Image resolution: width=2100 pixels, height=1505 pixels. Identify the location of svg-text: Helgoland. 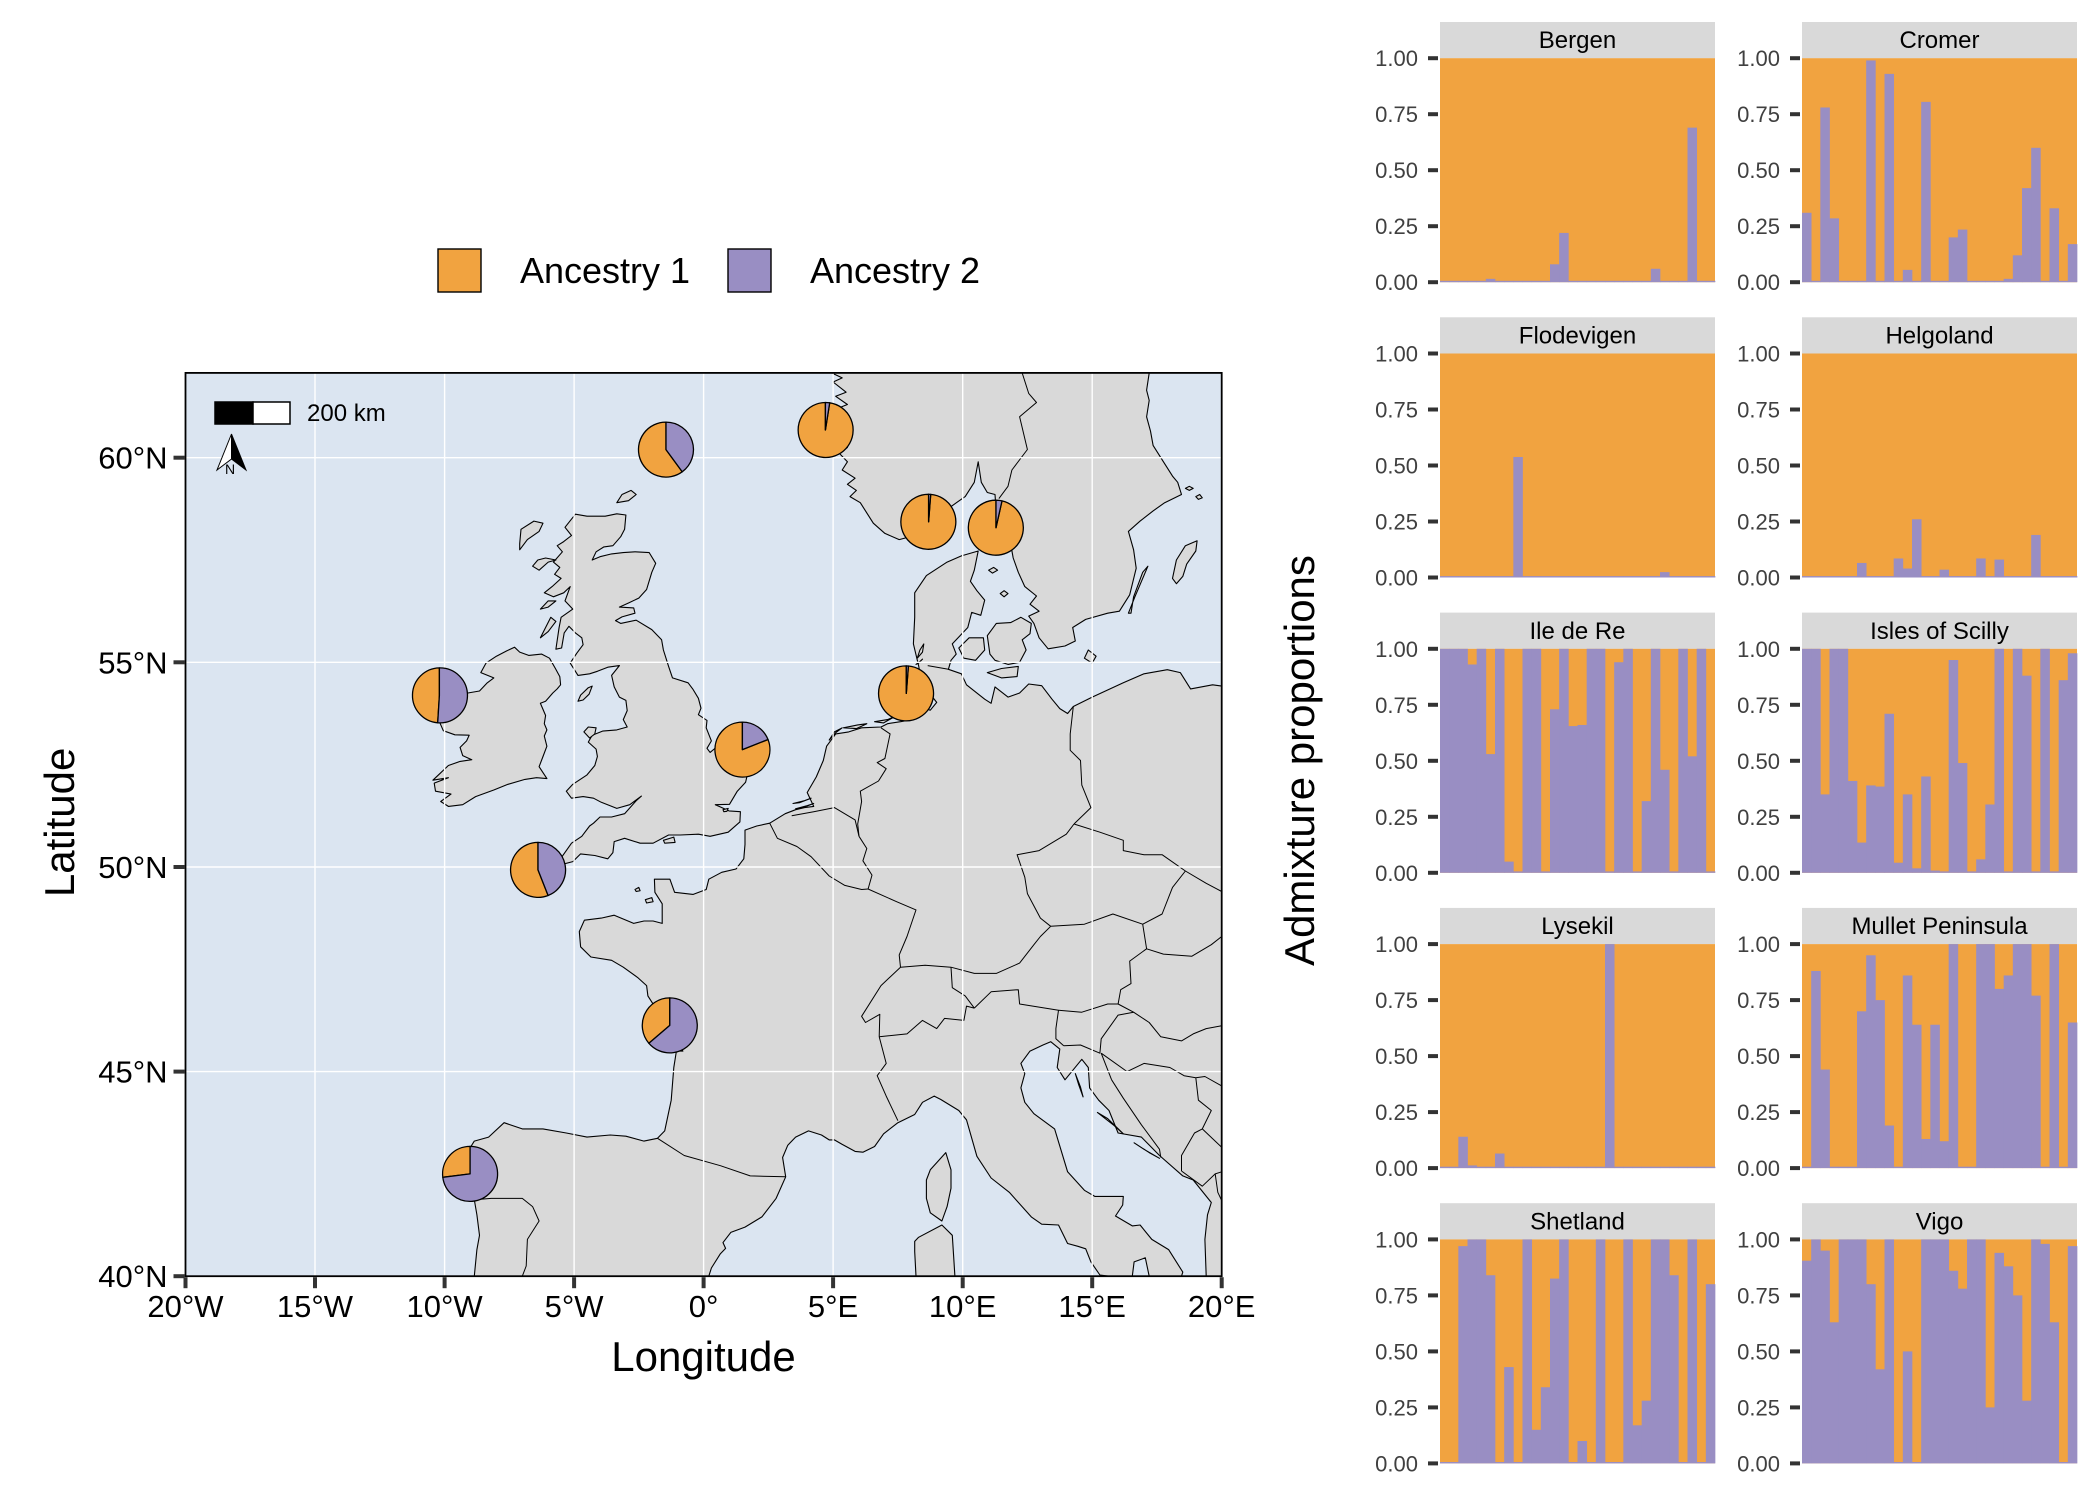
(1939, 336).